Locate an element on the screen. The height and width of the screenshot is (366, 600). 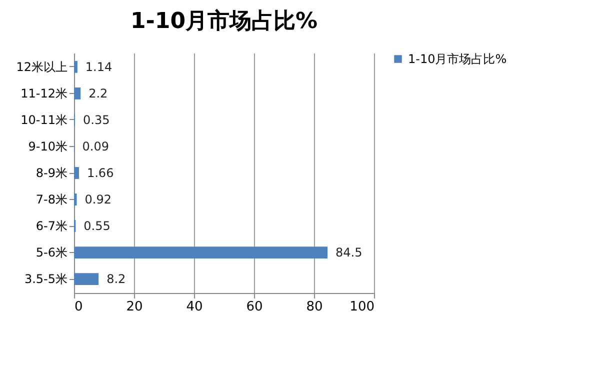
data-label: 84.5 is located at coordinates (349, 253).